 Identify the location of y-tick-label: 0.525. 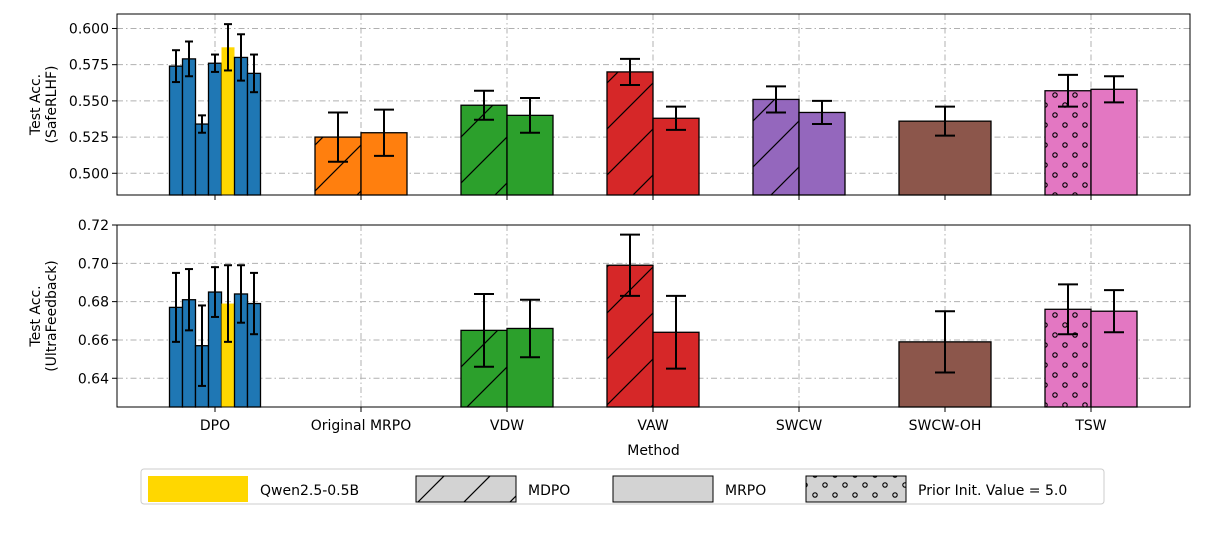
(89, 138).